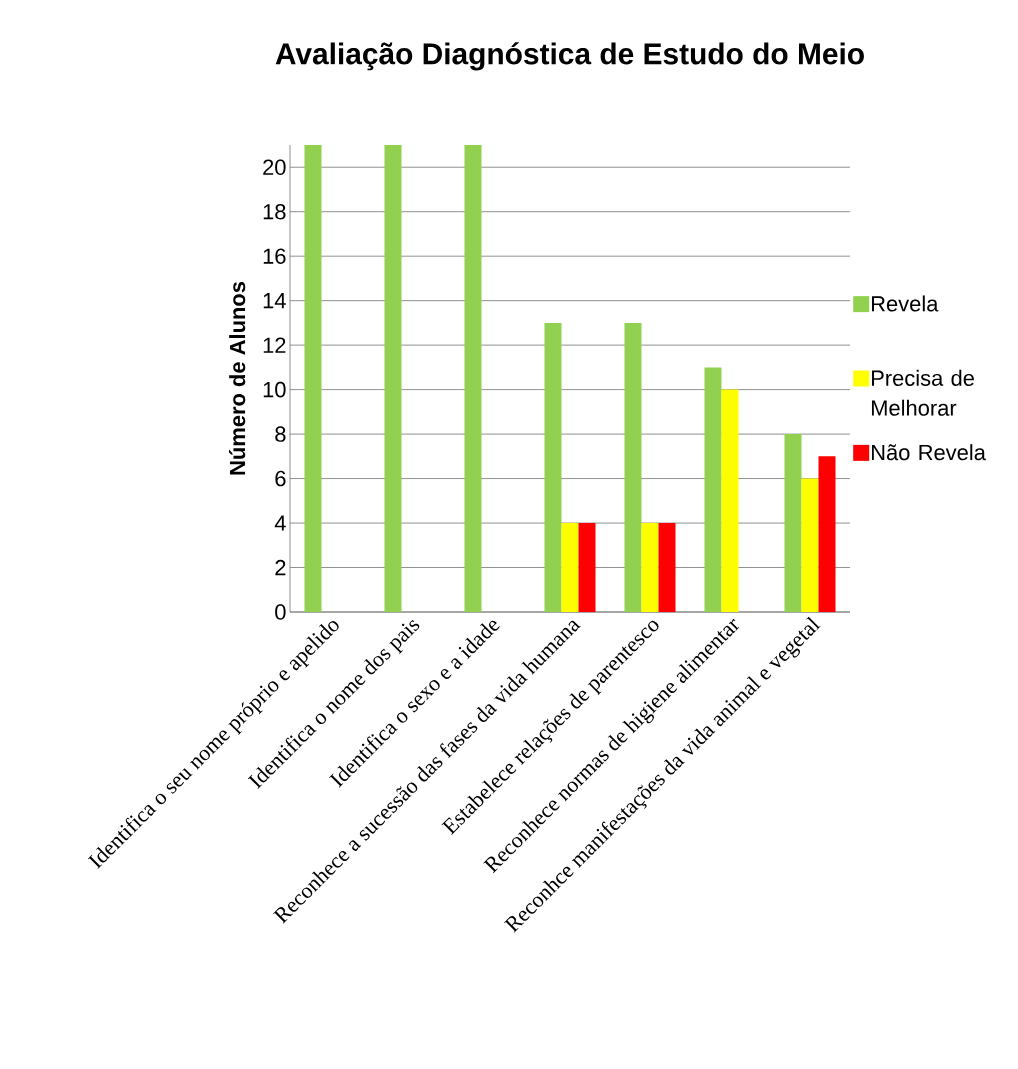  What do you see at coordinates (280, 567) in the screenshot?
I see `y-tick-label: 2` at bounding box center [280, 567].